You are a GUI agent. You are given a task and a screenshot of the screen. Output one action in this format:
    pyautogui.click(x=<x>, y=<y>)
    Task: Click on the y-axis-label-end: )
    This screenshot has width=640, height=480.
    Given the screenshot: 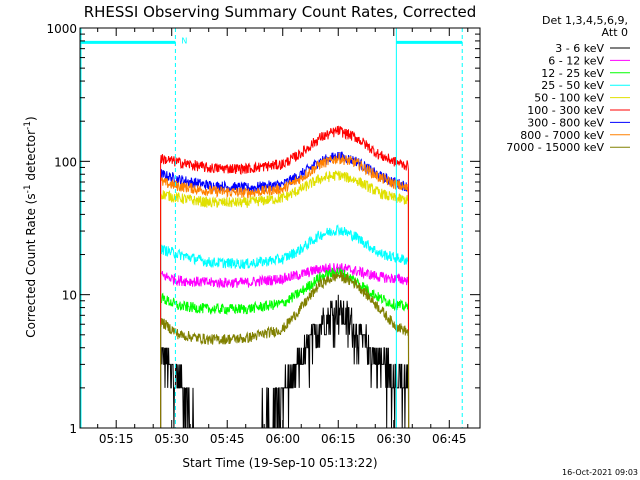 What is the action you would take?
    pyautogui.click(x=31, y=118)
    